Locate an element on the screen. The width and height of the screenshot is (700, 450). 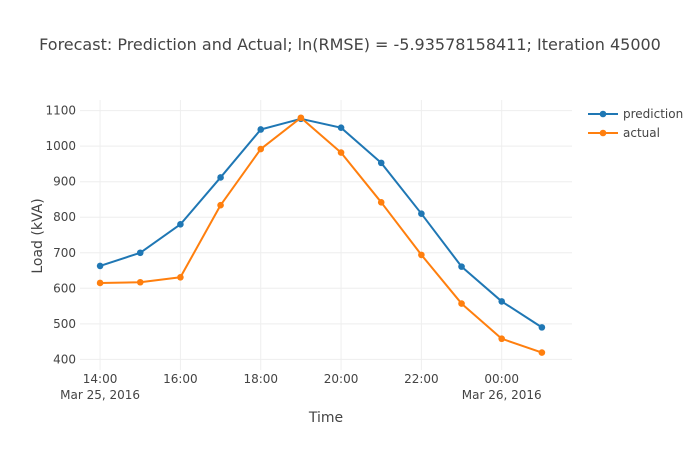
x-tick-label: 14:00 is located at coordinates (100, 379).